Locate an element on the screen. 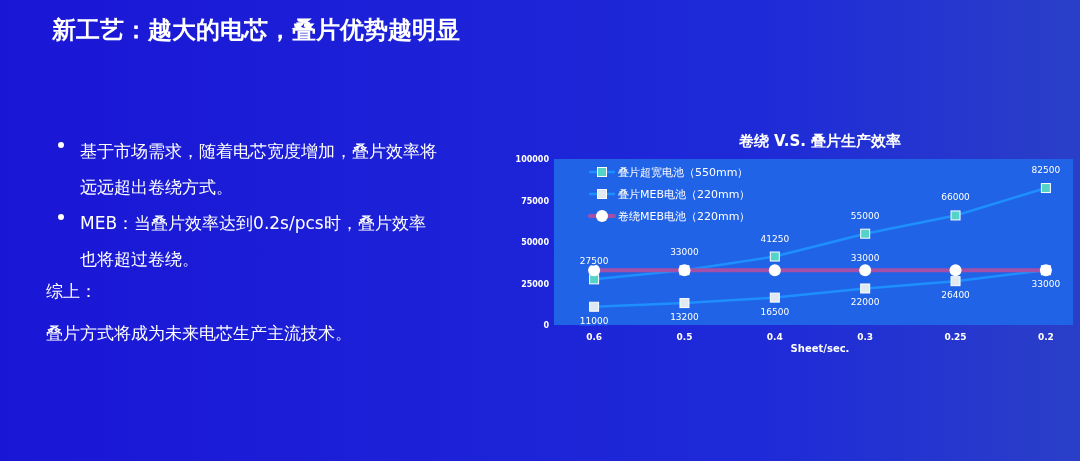 This screenshot has height=461, width=1080. x-tick-label: 0.5 is located at coordinates (684, 337).